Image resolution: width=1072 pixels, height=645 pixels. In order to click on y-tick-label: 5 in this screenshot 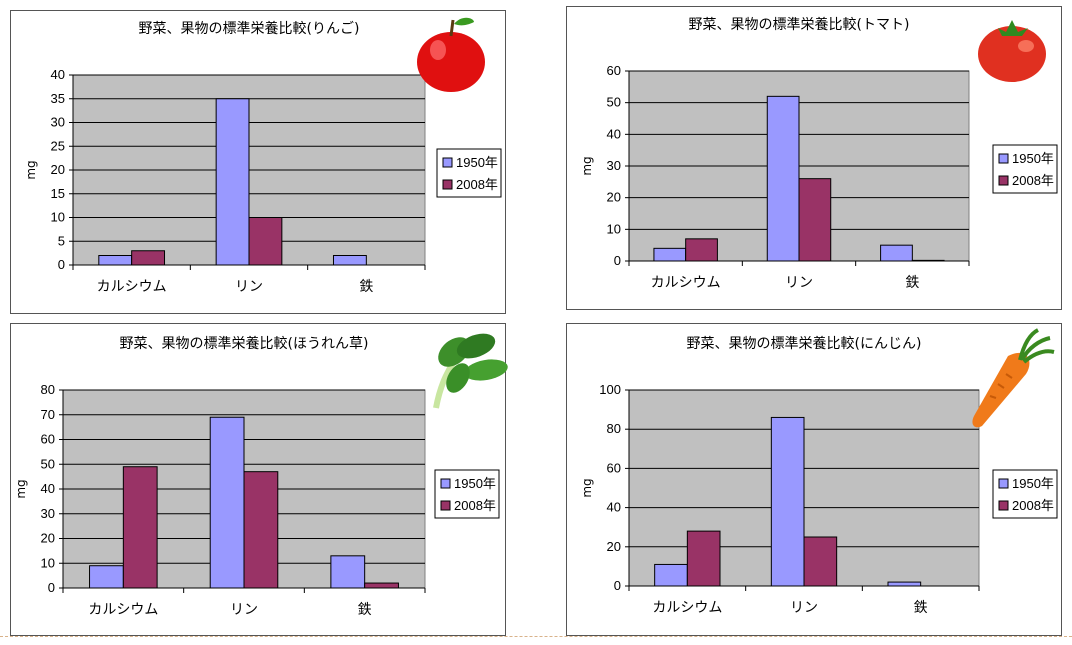, I will do `click(61, 240)`.